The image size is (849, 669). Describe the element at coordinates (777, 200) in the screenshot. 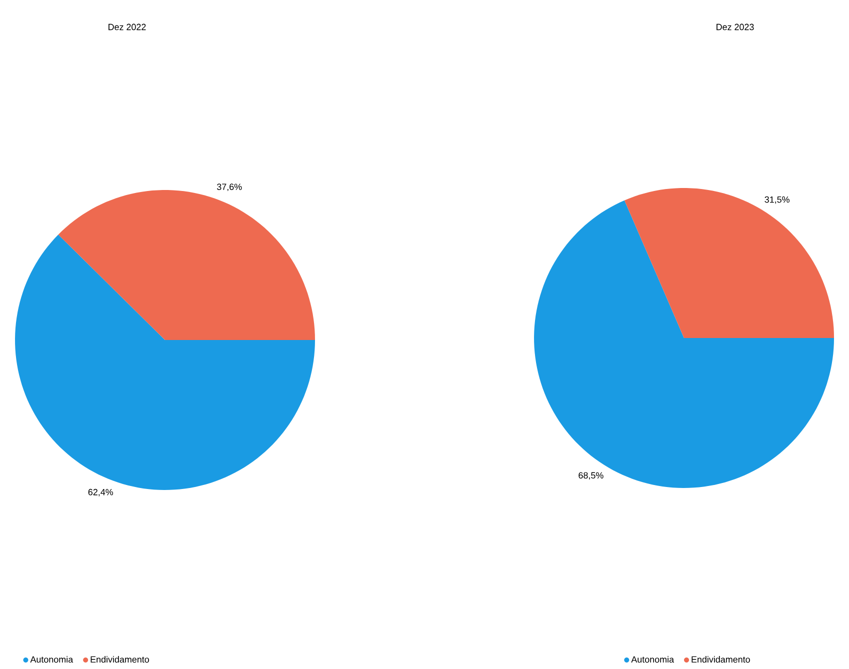

I see `data-label: 31,5%` at that location.